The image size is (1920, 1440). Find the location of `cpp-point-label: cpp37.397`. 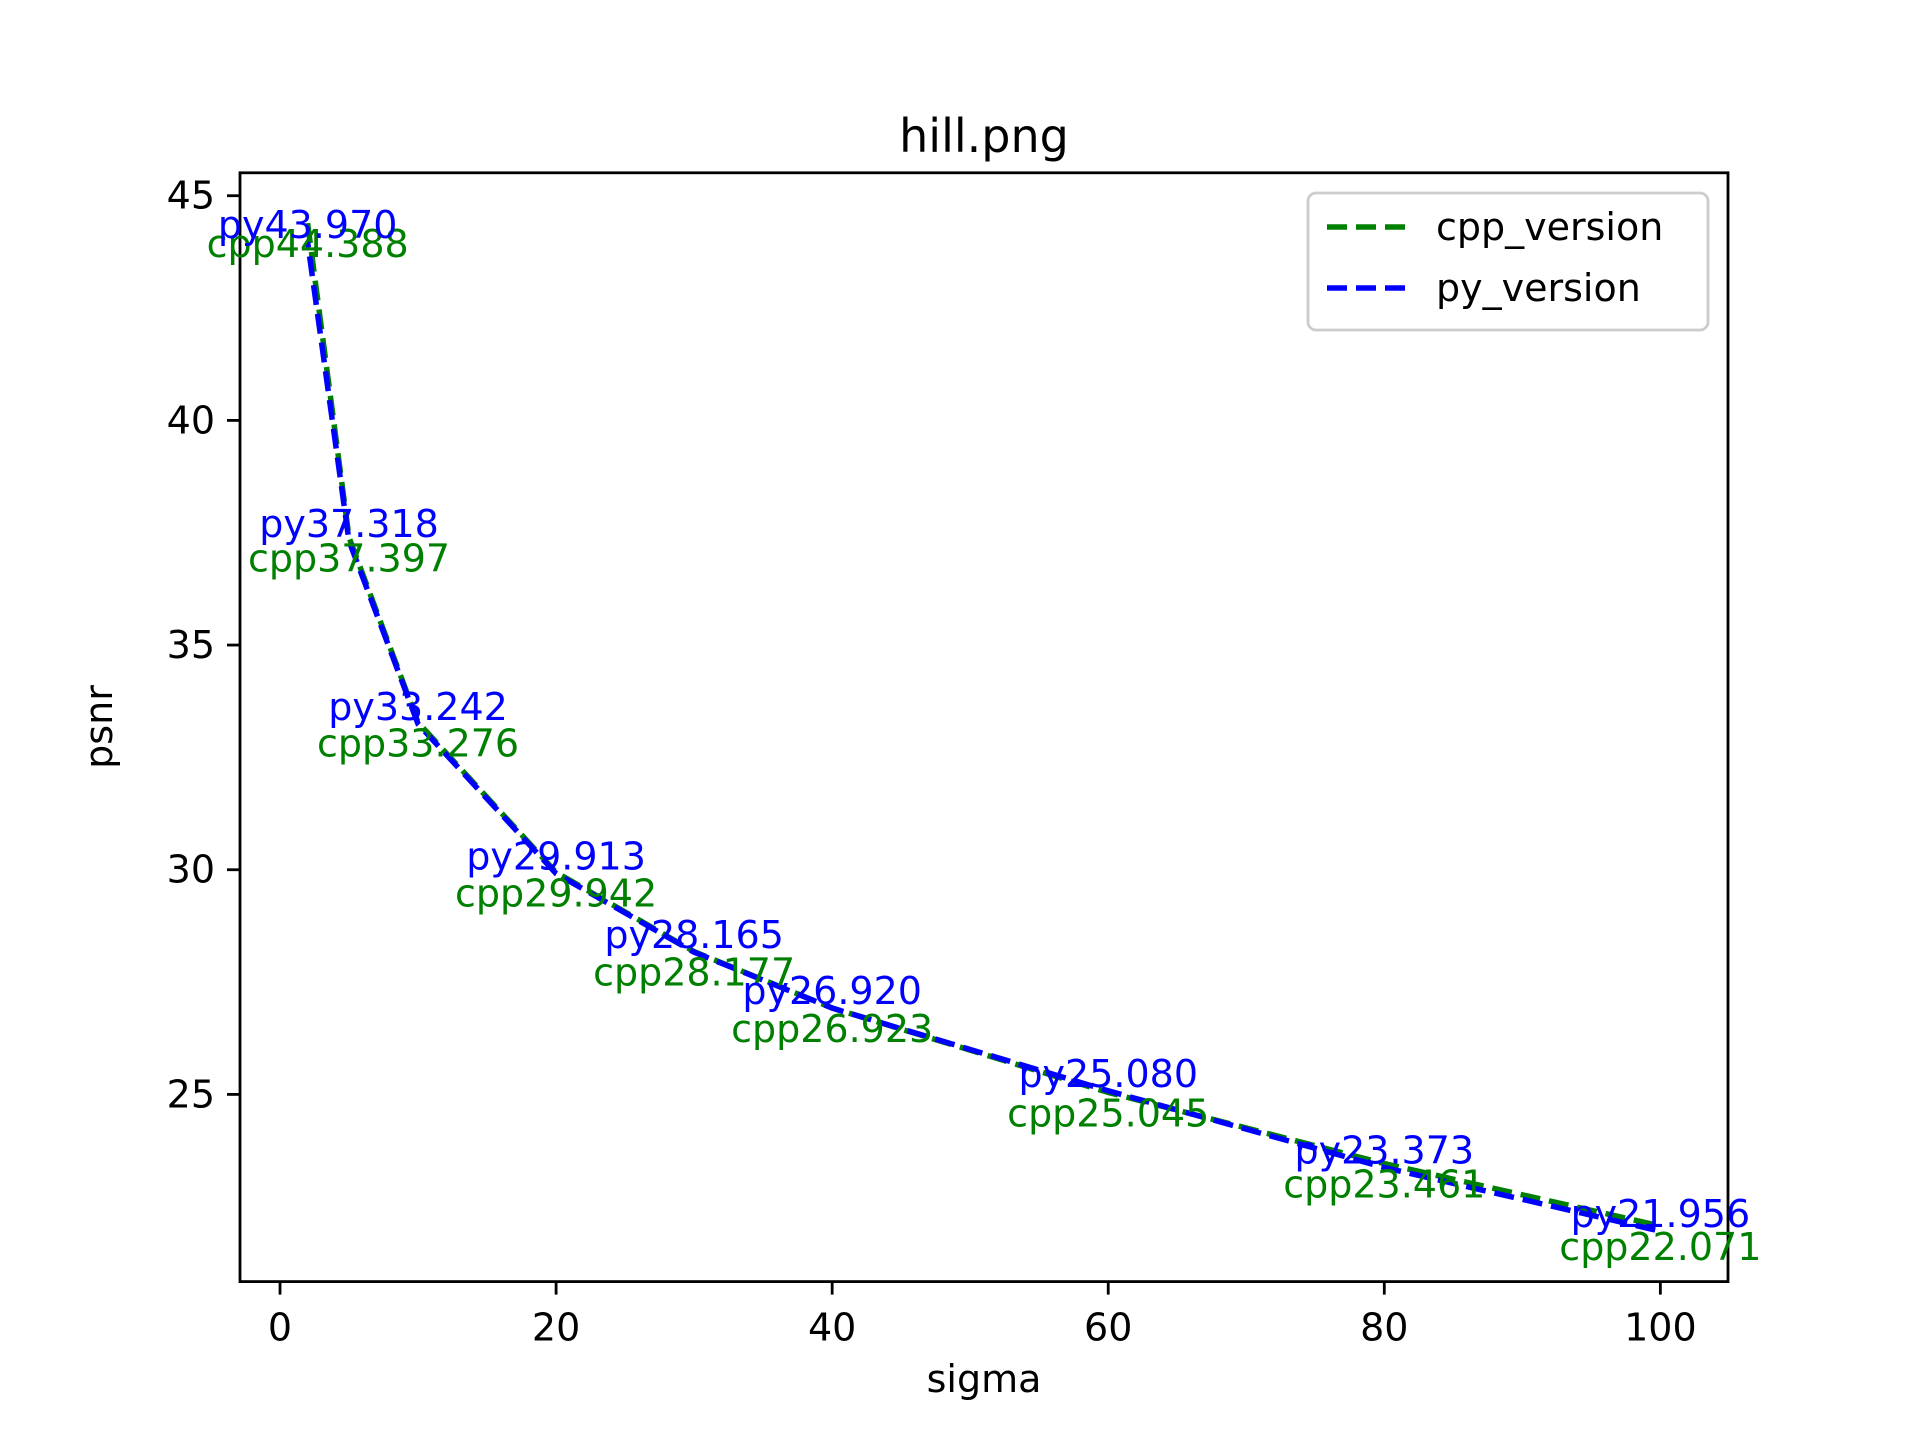

cpp-point-label: cpp37.397 is located at coordinates (349, 558).